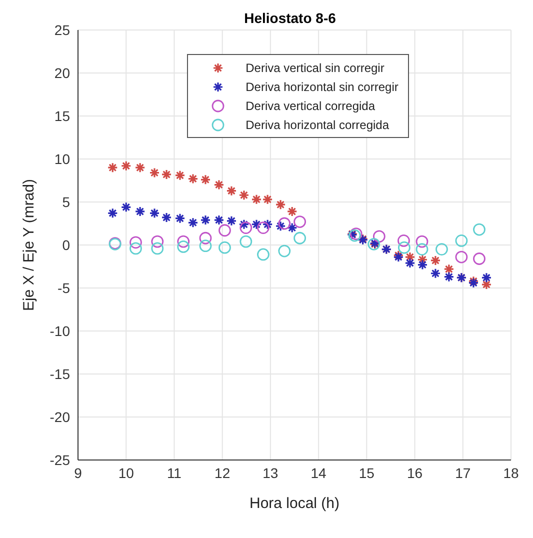 Image resolution: width=533 pixels, height=538 pixels. I want to click on x-tick-label: 16, so click(414, 472).